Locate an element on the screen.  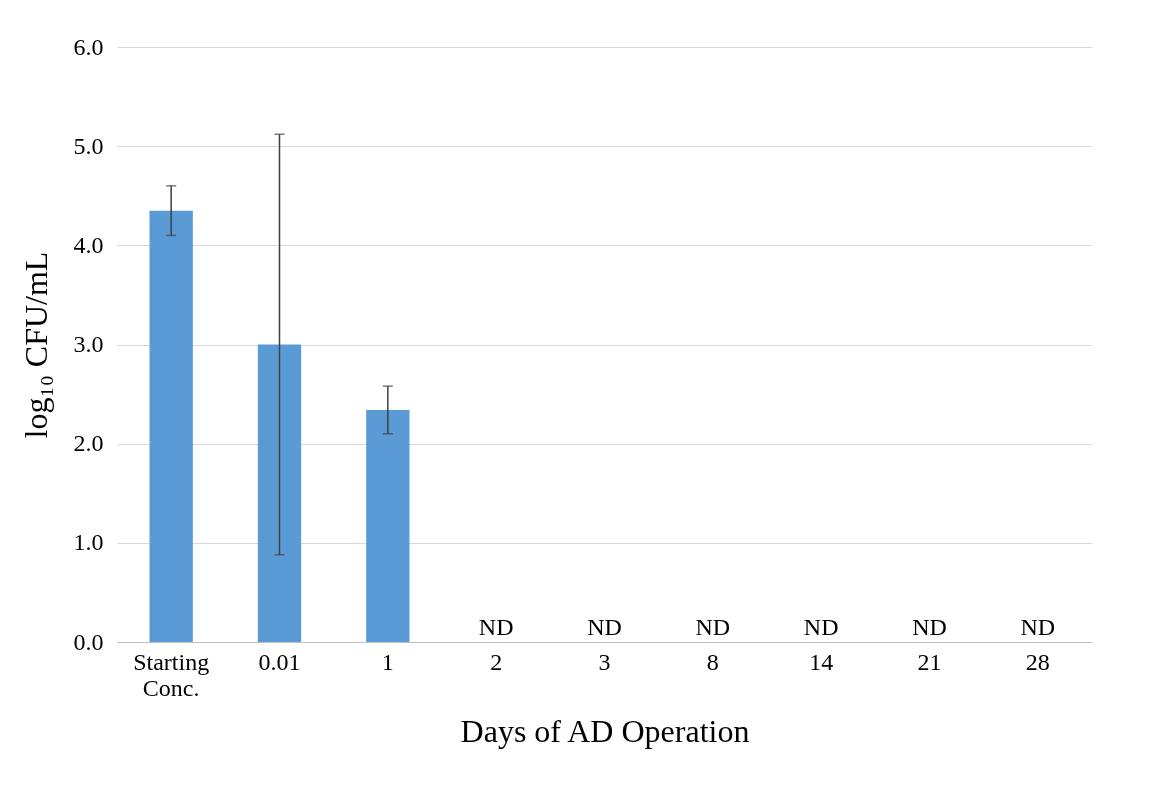
x-tick-label: 2 is located at coordinates (496, 661).